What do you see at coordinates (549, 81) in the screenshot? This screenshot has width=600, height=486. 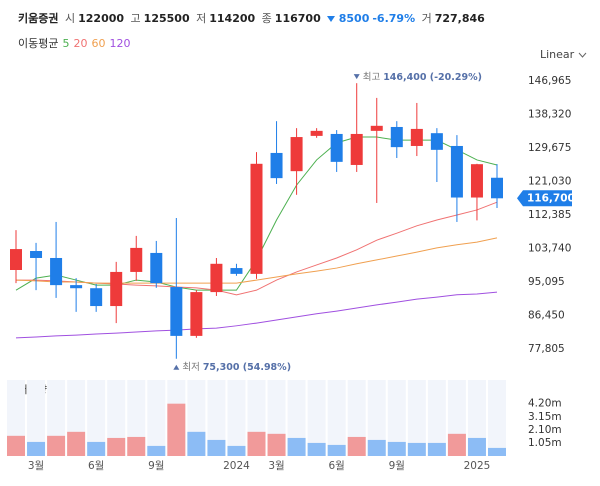 I see `y-tick-label: 146,965` at bounding box center [549, 81].